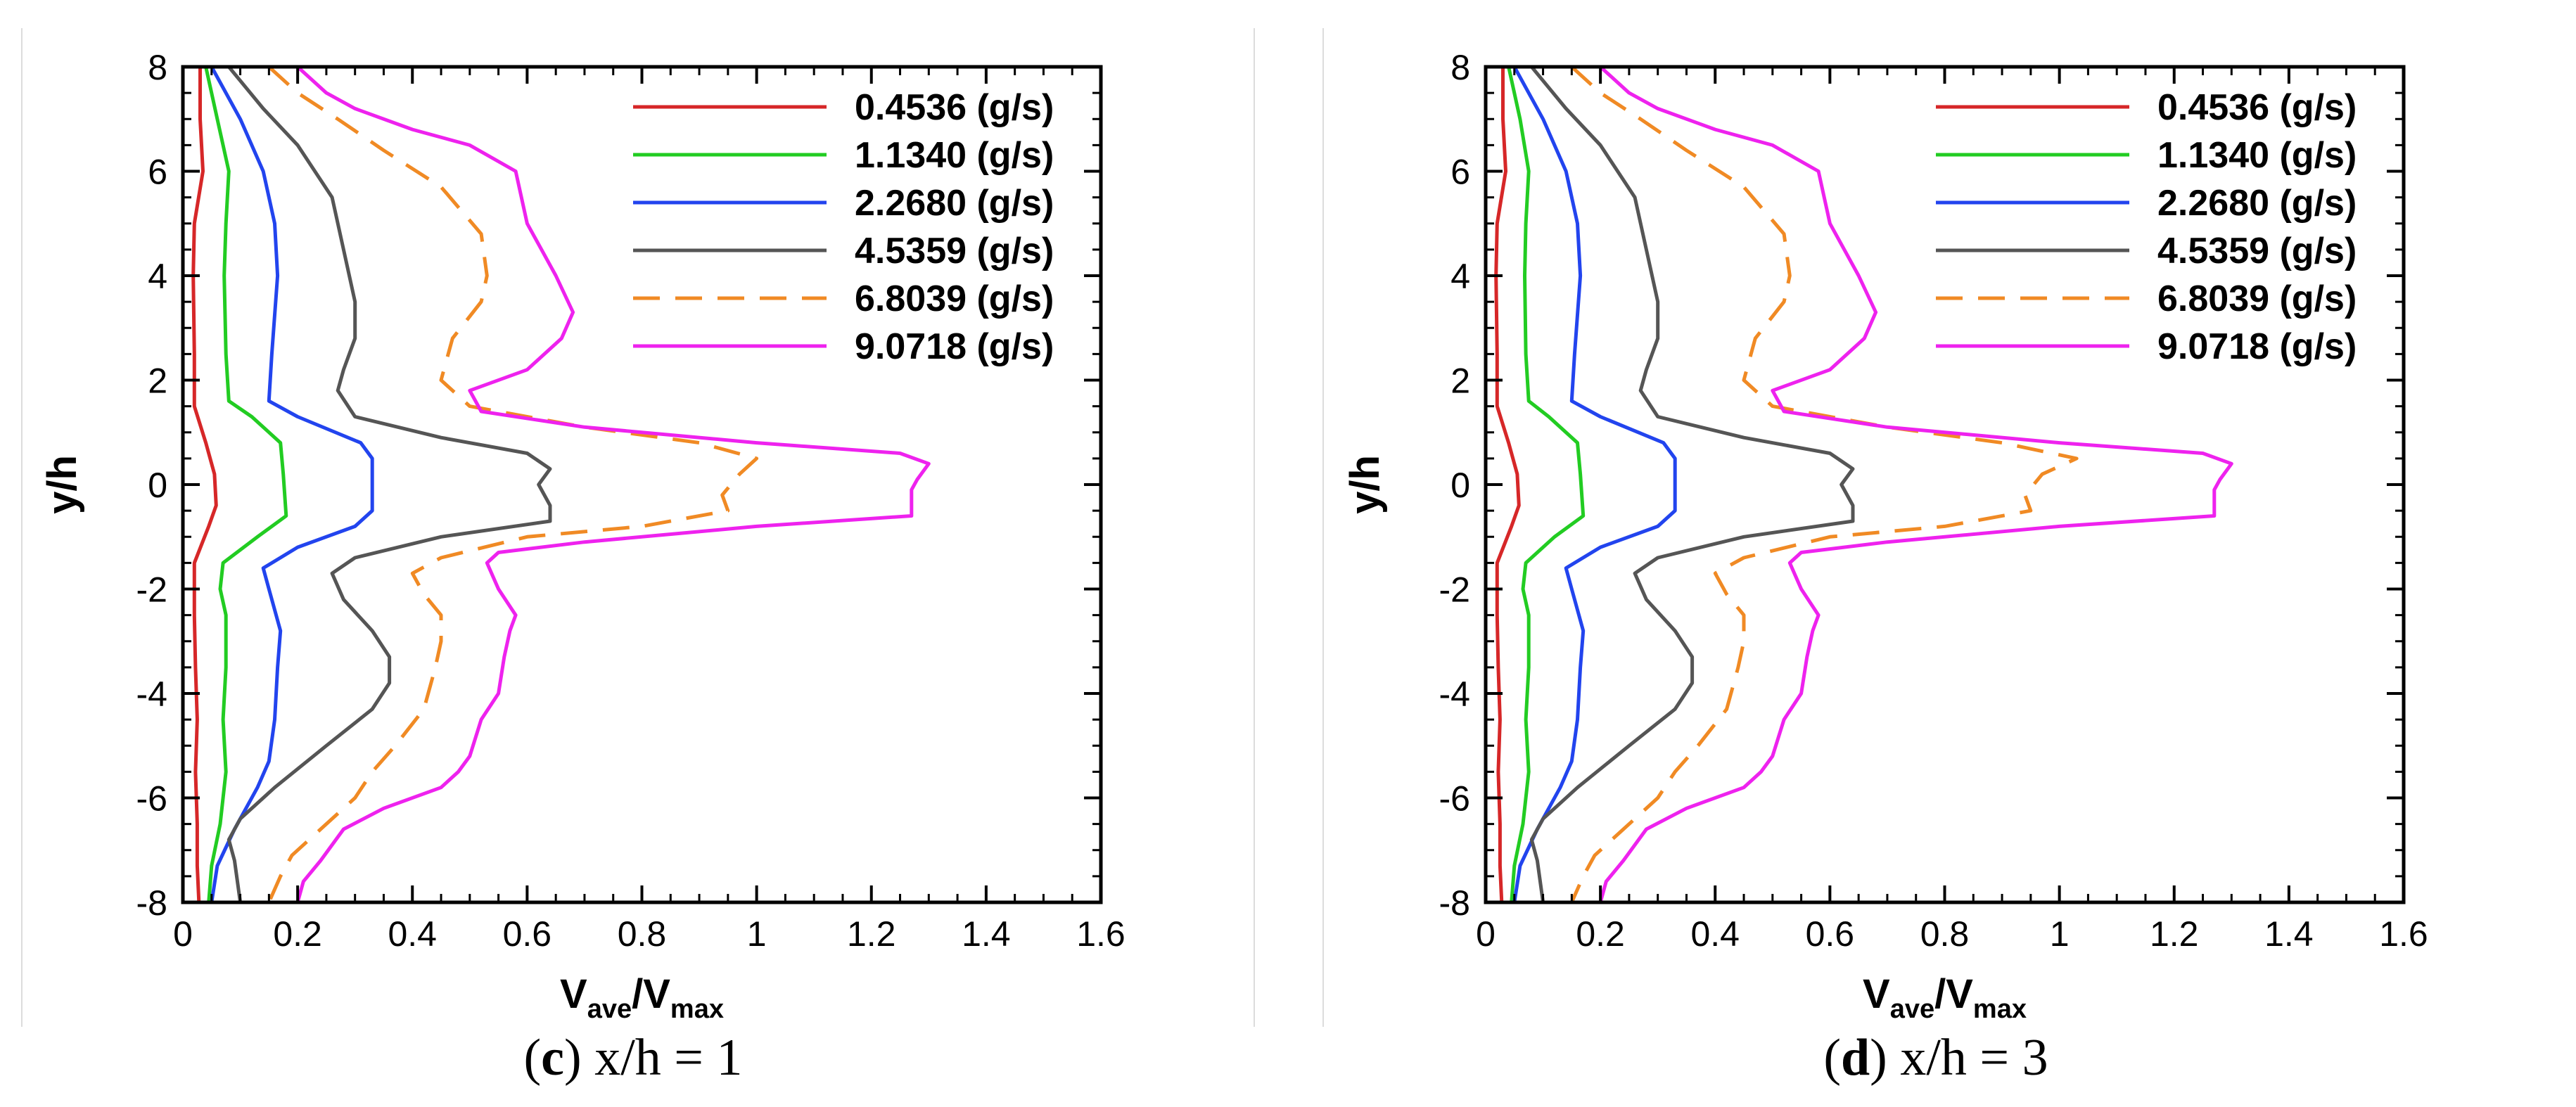  Describe the element at coordinates (22, 527) in the screenshot. I see `left-border` at that location.